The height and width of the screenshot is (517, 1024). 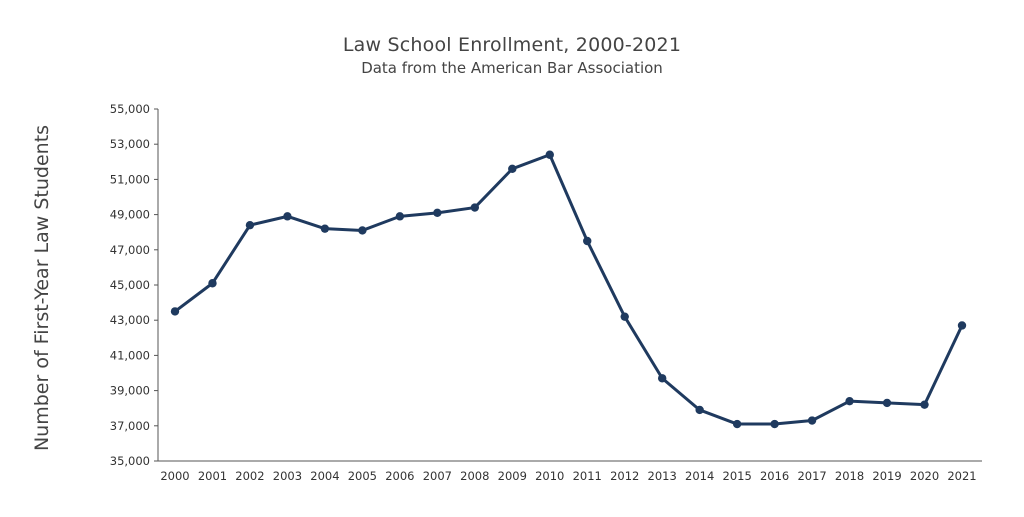 What do you see at coordinates (130, 250) in the screenshot?
I see `y-tick-label: 47,000` at bounding box center [130, 250].